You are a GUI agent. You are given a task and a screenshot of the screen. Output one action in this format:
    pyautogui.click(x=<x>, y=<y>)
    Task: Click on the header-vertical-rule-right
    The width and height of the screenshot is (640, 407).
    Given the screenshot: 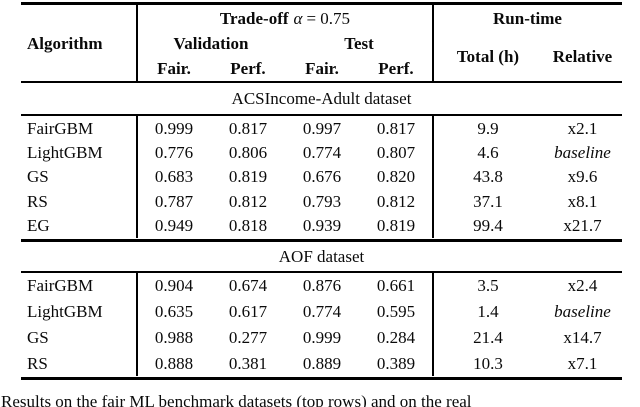 What is the action you would take?
    pyautogui.click(x=433, y=43)
    